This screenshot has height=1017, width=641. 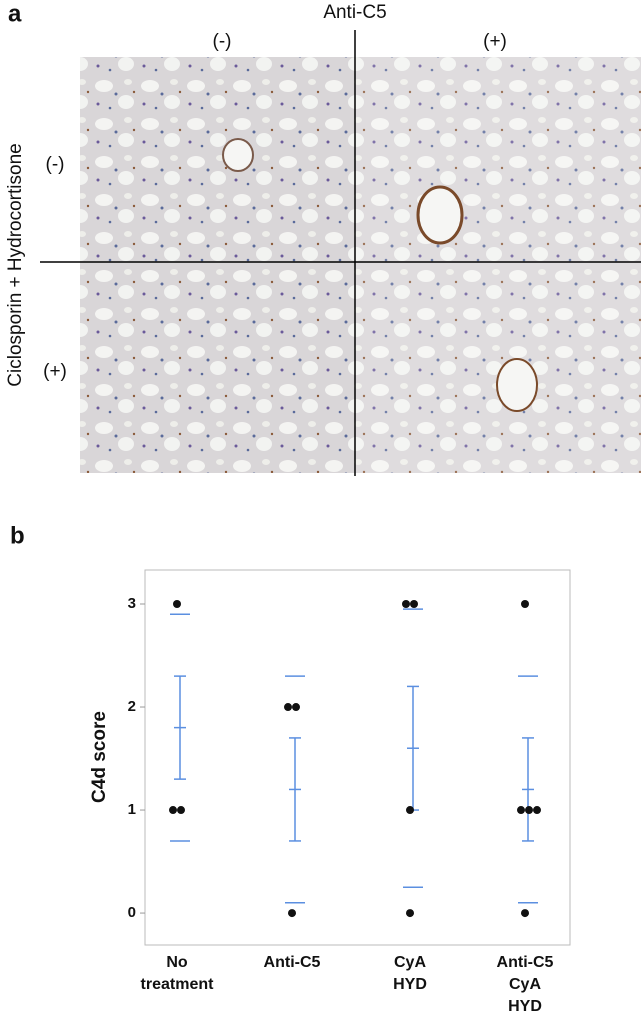 I want to click on x-tick-label: No, so click(x=177, y=962).